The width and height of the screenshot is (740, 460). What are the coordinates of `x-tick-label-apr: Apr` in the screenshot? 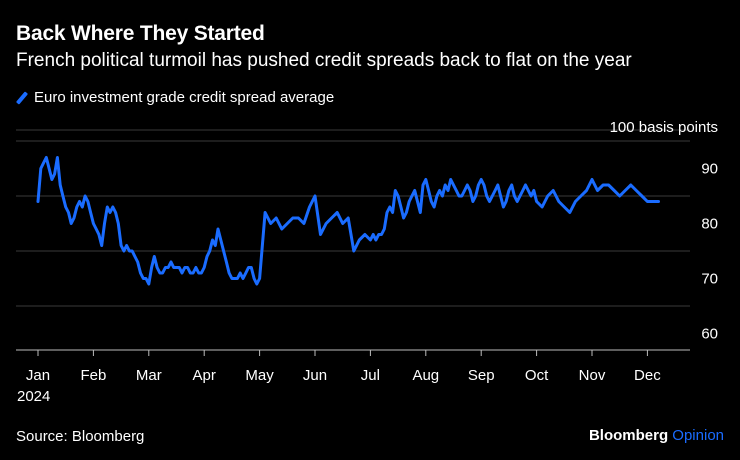 It's located at (204, 375).